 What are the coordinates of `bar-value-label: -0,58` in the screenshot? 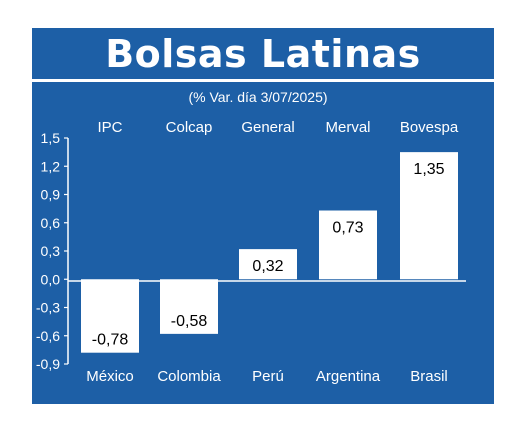 It's located at (189, 321).